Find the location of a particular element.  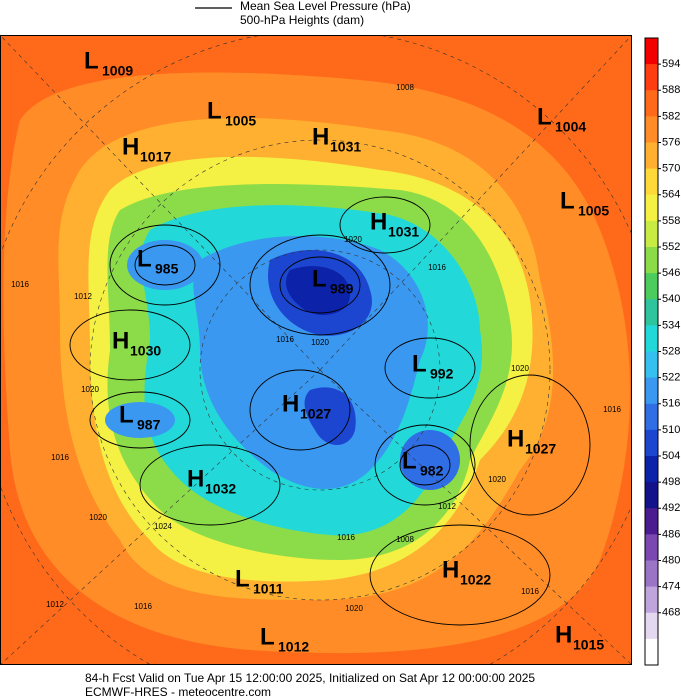

colorbar-label: 522 is located at coordinates (671, 378).